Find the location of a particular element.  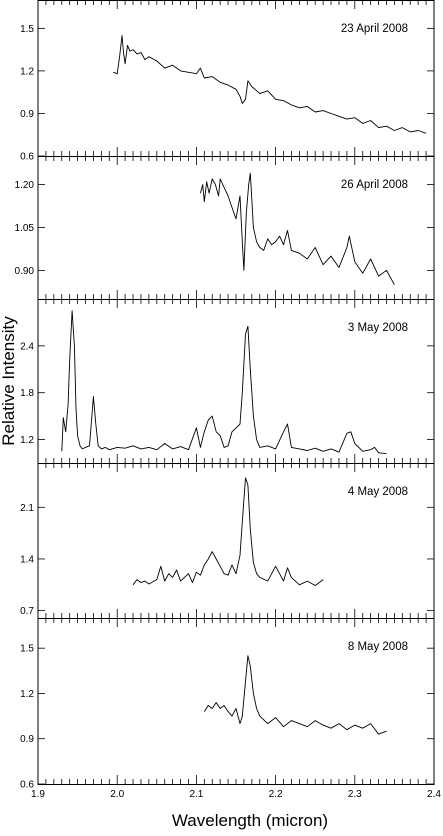

x-tick-label-1: 2.0 is located at coordinates (117, 794).